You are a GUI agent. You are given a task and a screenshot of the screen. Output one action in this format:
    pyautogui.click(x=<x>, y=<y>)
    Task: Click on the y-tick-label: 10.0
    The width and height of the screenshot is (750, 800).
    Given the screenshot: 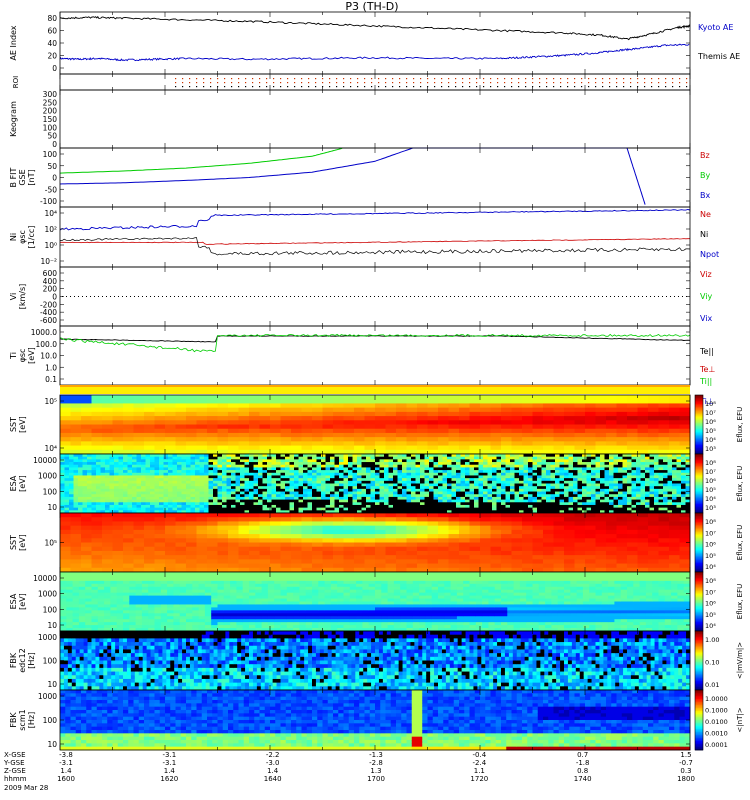 What is the action you would take?
    pyautogui.click(x=48, y=356)
    